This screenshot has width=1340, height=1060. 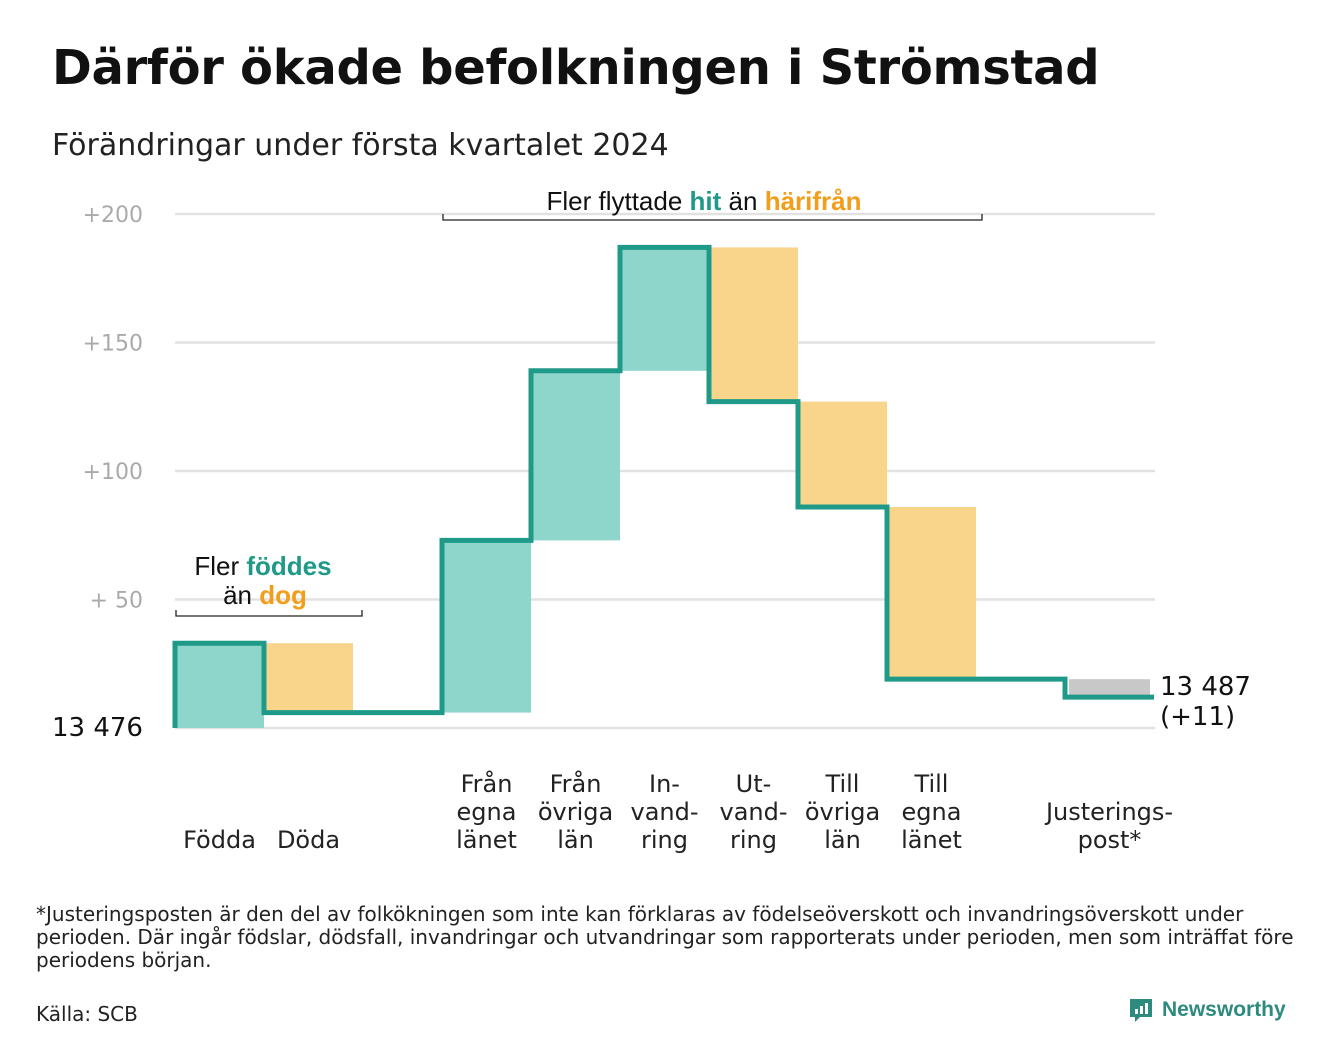 I want to click on category-label: post*, so click(x=1110, y=840).